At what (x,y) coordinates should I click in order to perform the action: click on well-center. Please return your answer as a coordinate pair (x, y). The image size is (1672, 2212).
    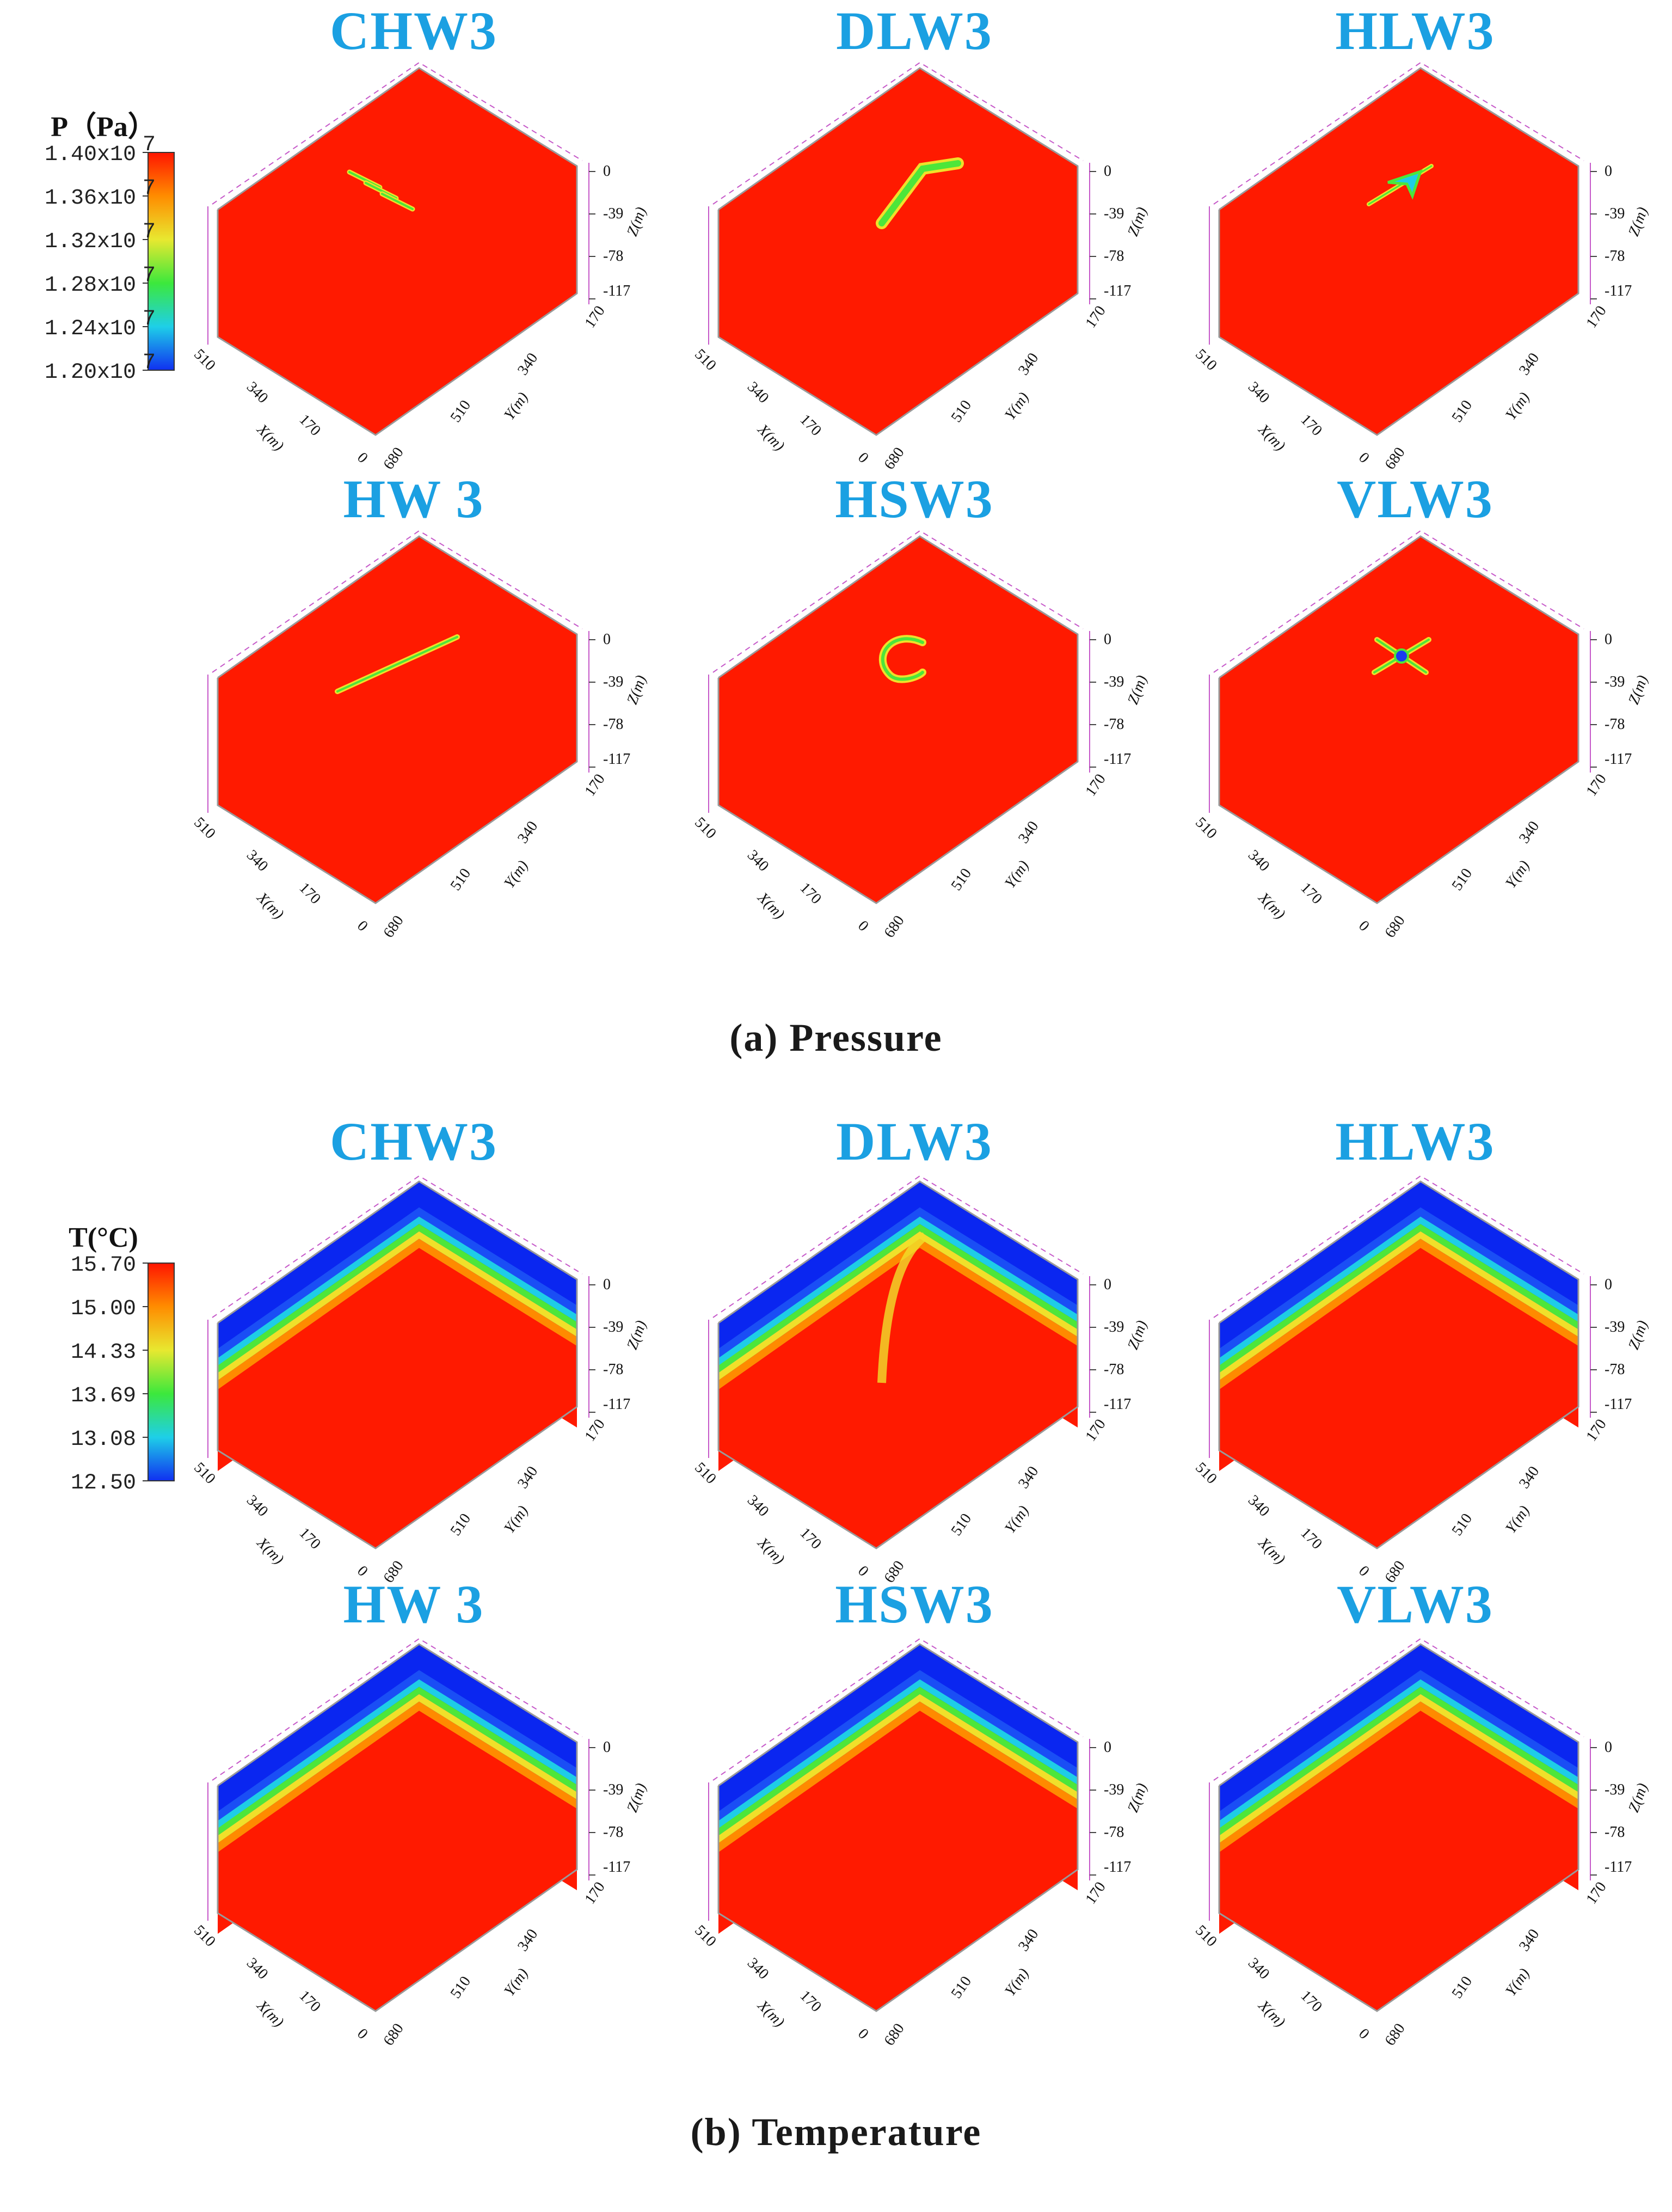
    Looking at the image, I should click on (1401, 656).